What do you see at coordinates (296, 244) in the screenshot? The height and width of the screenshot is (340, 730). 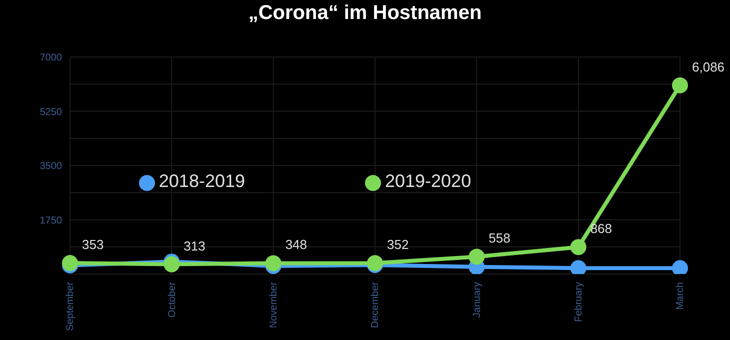 I see `data-label: 348` at bounding box center [296, 244].